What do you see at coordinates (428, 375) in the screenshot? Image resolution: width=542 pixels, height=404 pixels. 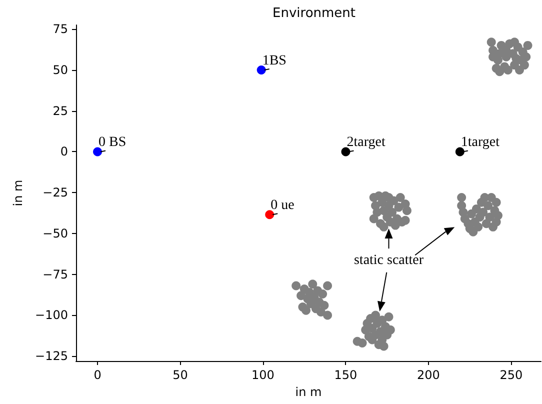 I see `x-tick-label: 200` at bounding box center [428, 375].